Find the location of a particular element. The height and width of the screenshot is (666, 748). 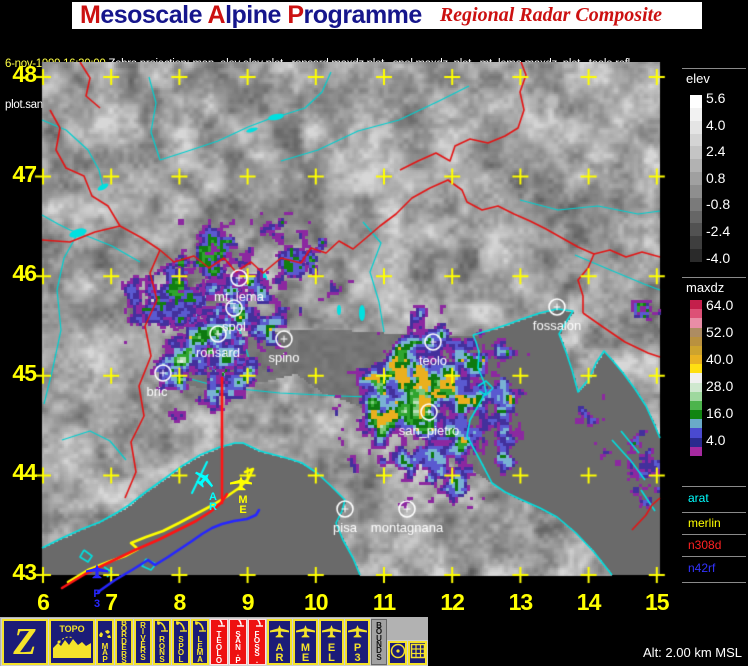

elev-colorbar is located at coordinates (696, 178).